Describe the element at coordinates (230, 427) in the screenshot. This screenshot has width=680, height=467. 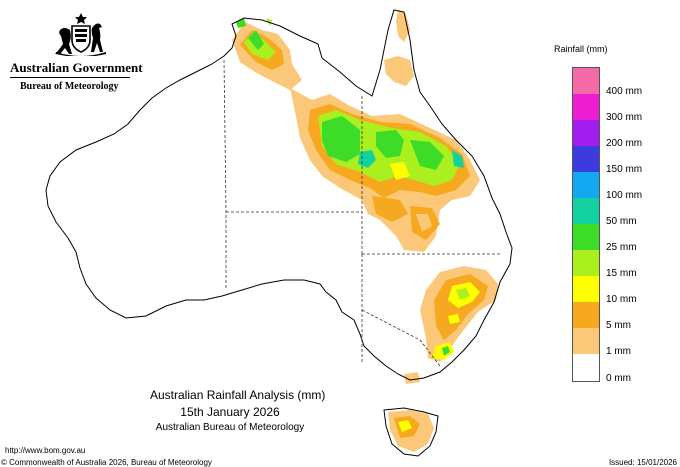
I see `map-organisation: Australian Bureau of Meteorology` at that location.